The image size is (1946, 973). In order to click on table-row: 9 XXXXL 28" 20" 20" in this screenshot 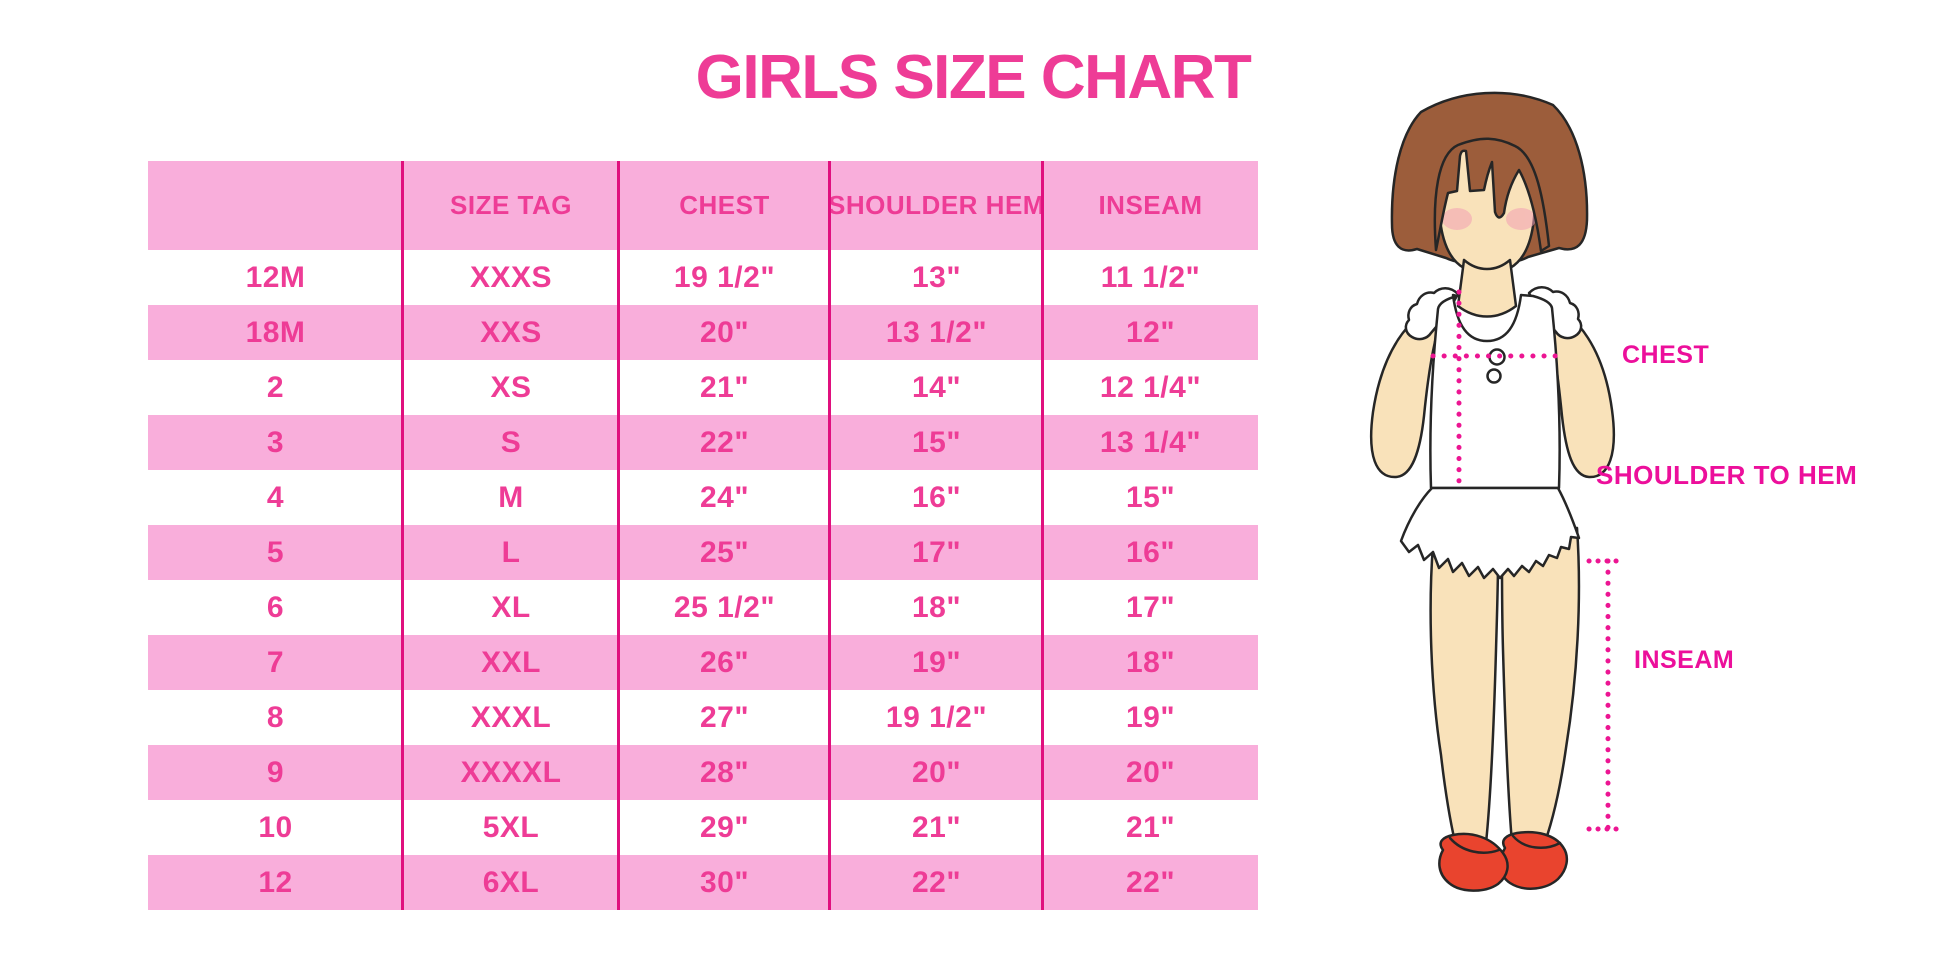, I will do `click(703, 772)`.